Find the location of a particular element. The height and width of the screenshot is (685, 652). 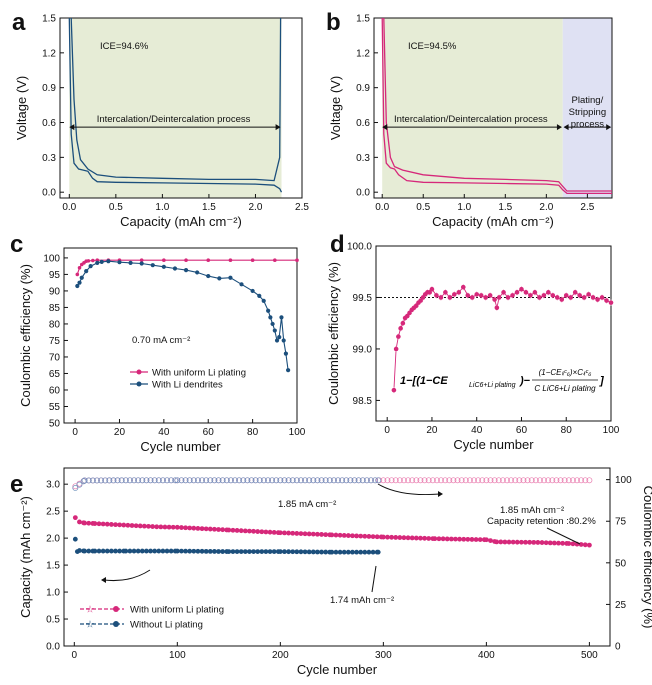

x-tick-label: 20 is located at coordinates (120, 432).